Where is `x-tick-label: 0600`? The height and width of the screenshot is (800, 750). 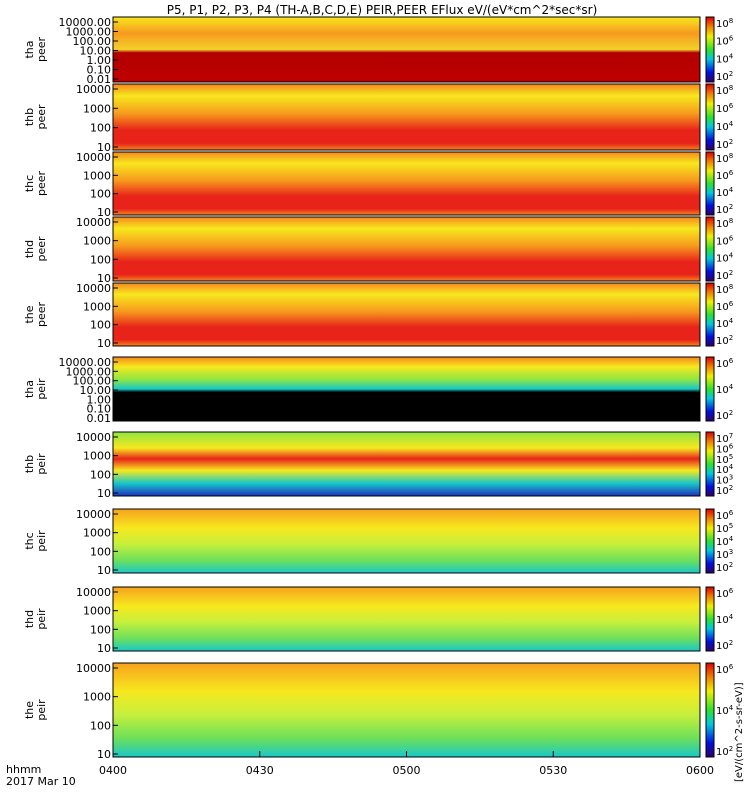
x-tick-label: 0600 is located at coordinates (700, 770).